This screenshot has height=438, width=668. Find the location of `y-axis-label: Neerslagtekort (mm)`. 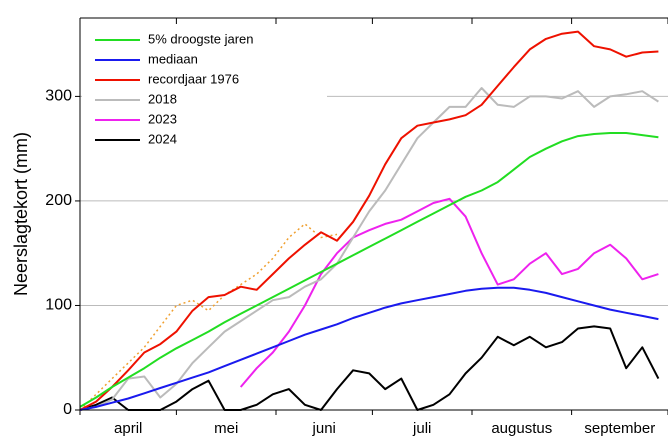

y-axis-label: Neerslagtekort (mm) is located at coordinates (21, 214).